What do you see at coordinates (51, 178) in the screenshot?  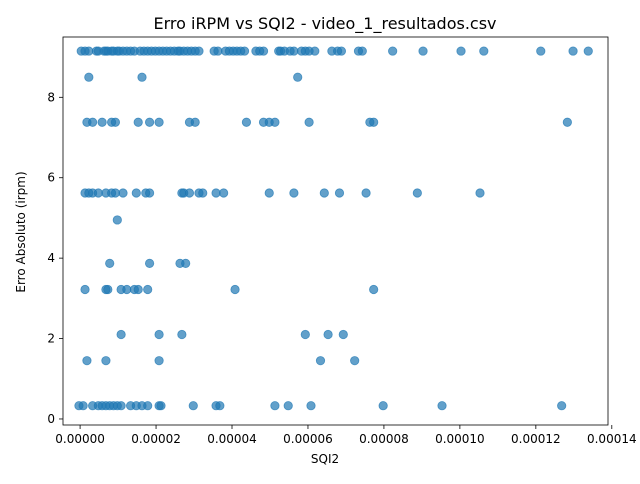 I see `y-tick-label: 6` at bounding box center [51, 178].